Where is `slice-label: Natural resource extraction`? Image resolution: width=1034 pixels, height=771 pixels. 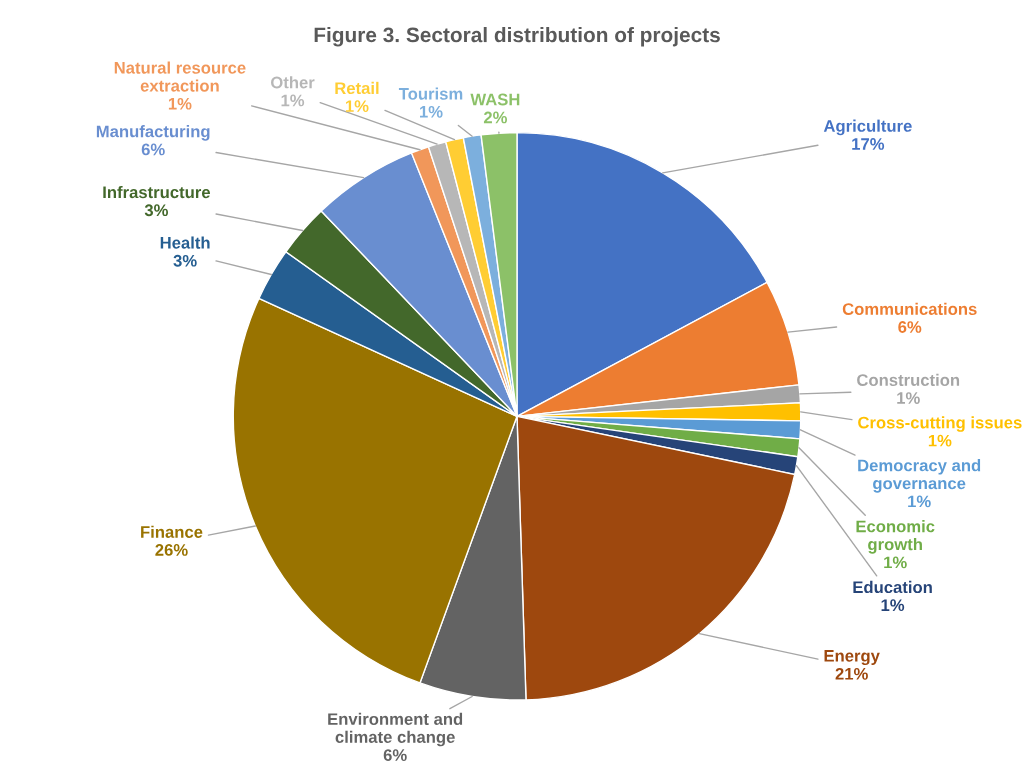 slice-label: Natural resource extraction is located at coordinates (180, 76).